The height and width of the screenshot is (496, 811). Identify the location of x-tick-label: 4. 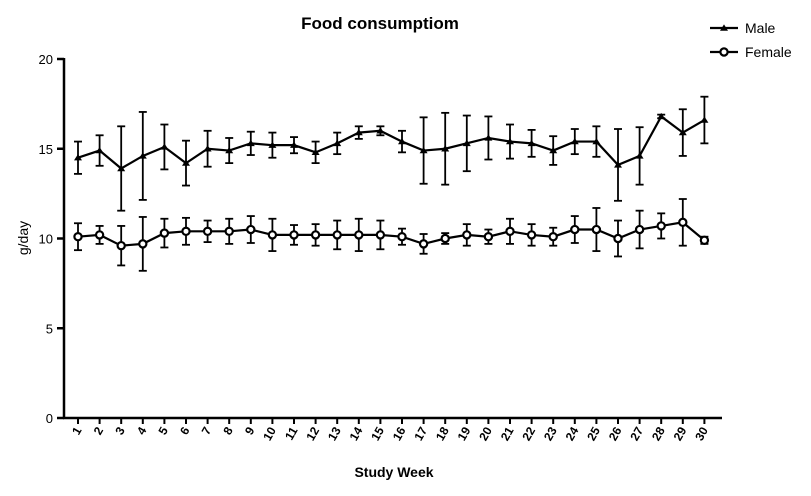
(142, 430).